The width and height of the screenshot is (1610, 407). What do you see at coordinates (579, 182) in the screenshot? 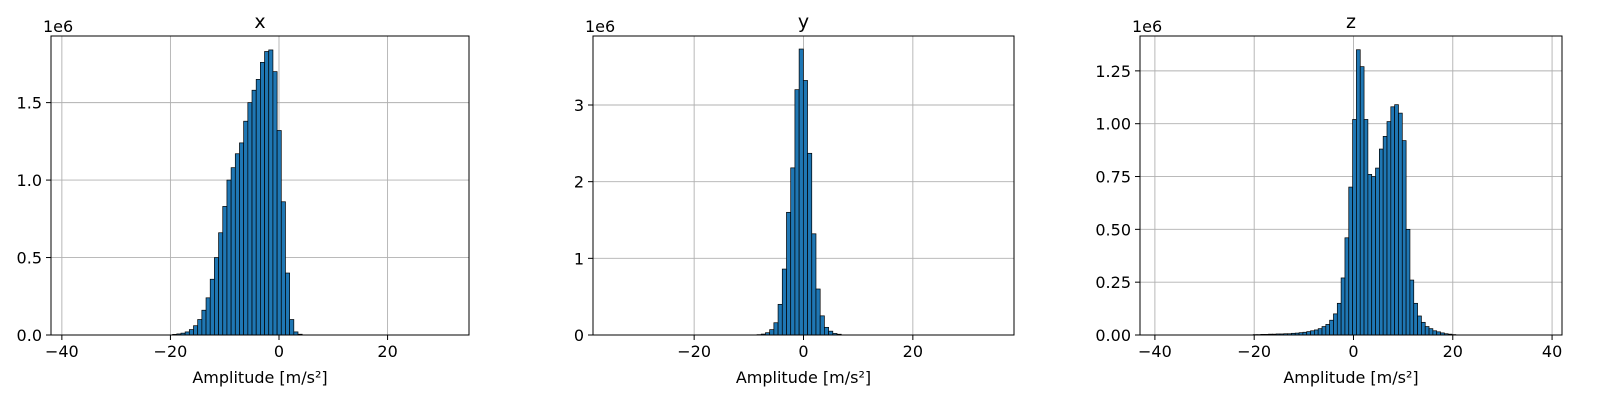
I see `y-tick-label: 2` at bounding box center [579, 182].